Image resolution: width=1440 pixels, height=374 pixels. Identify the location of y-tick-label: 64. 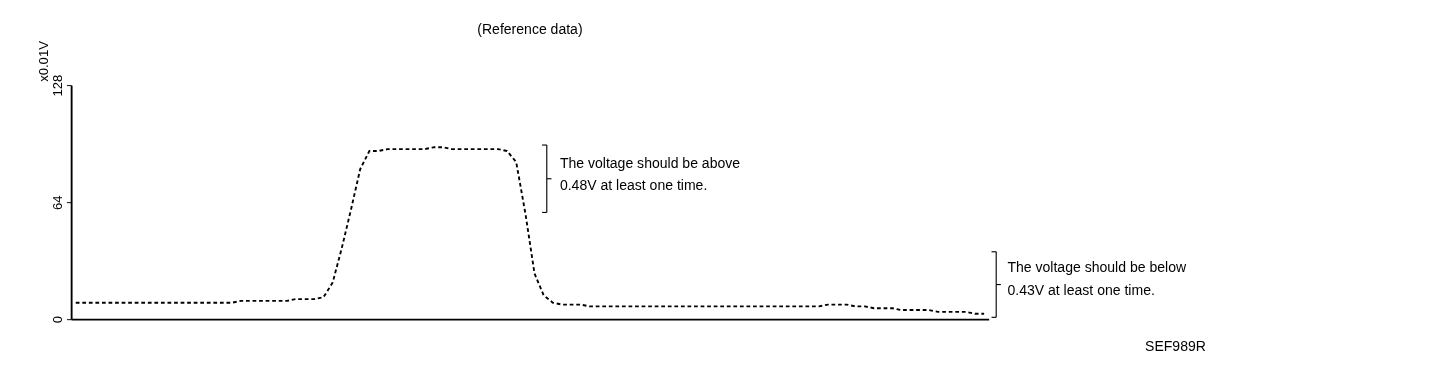
(58, 202).